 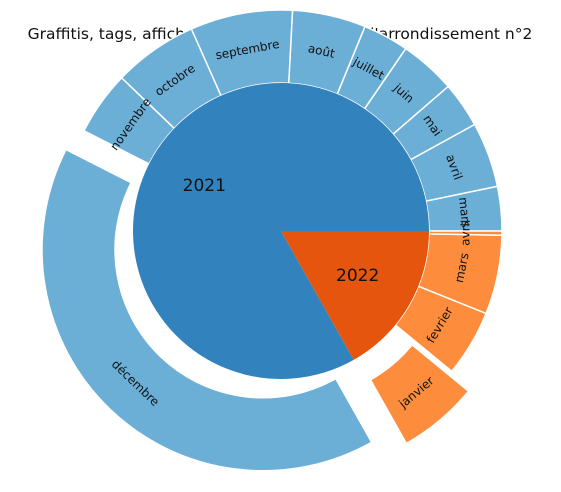 I want to click on outer-label-2021-mars: mars, so click(x=464, y=212).